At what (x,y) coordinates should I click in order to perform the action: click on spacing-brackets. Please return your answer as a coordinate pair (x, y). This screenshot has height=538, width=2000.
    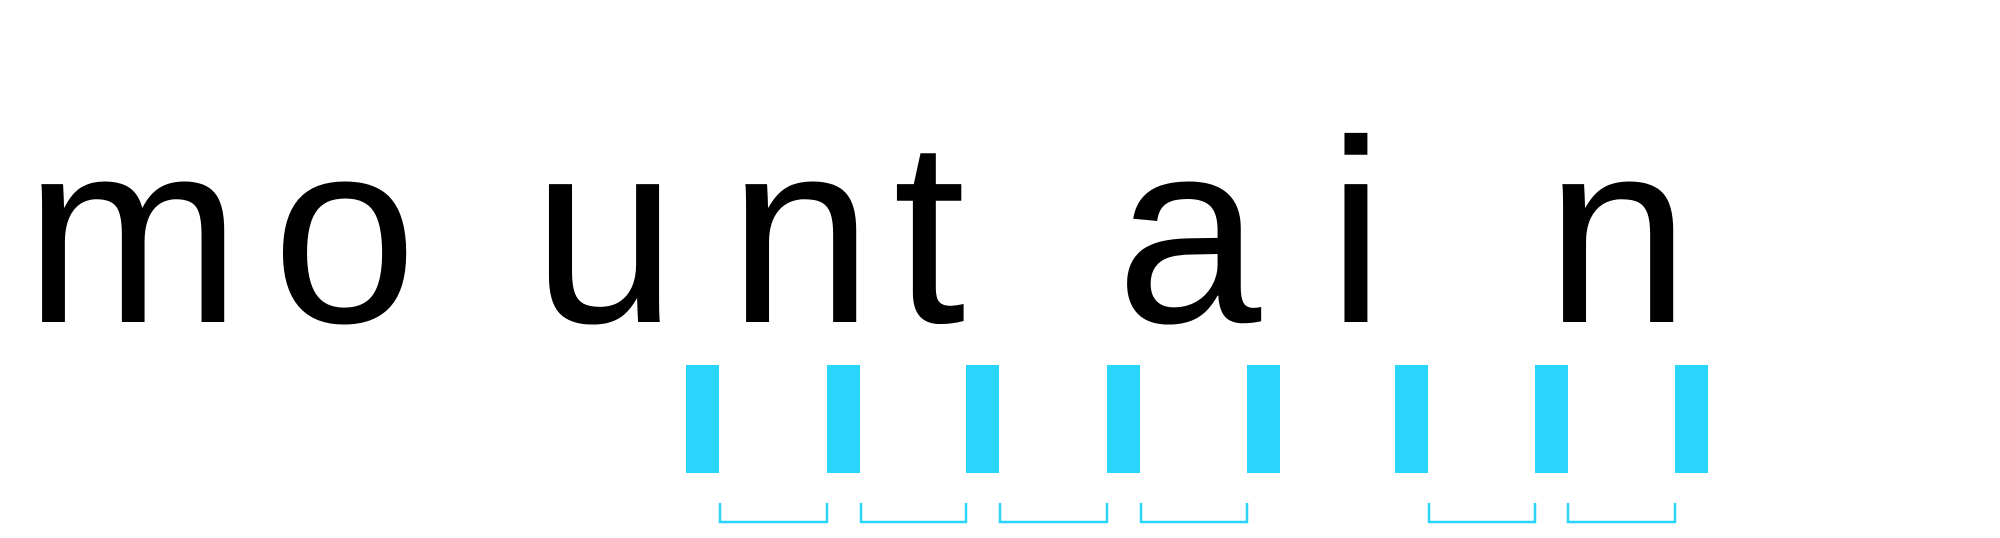
    Looking at the image, I should click on (1197, 513).